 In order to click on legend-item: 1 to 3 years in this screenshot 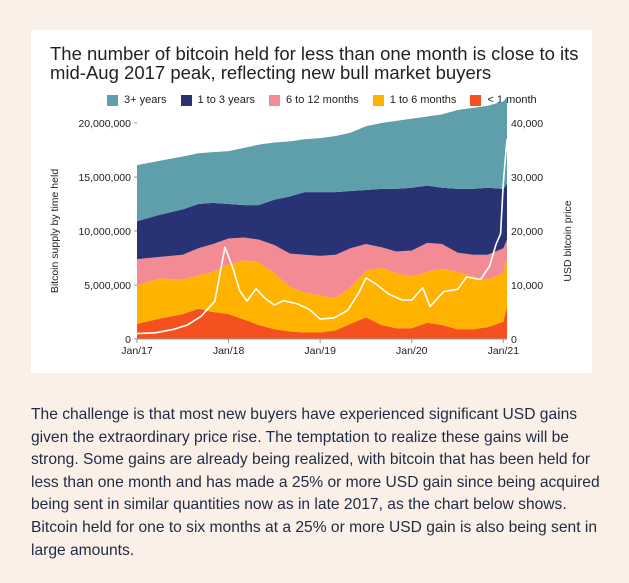, I will do `click(217, 100)`.